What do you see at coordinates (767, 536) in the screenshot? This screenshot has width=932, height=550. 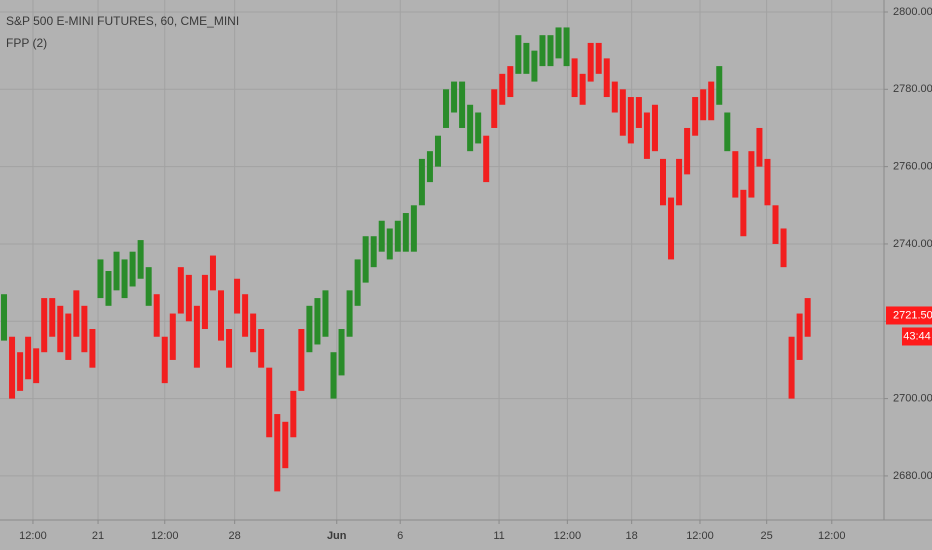 I see `x-tick-label: 25` at bounding box center [767, 536].